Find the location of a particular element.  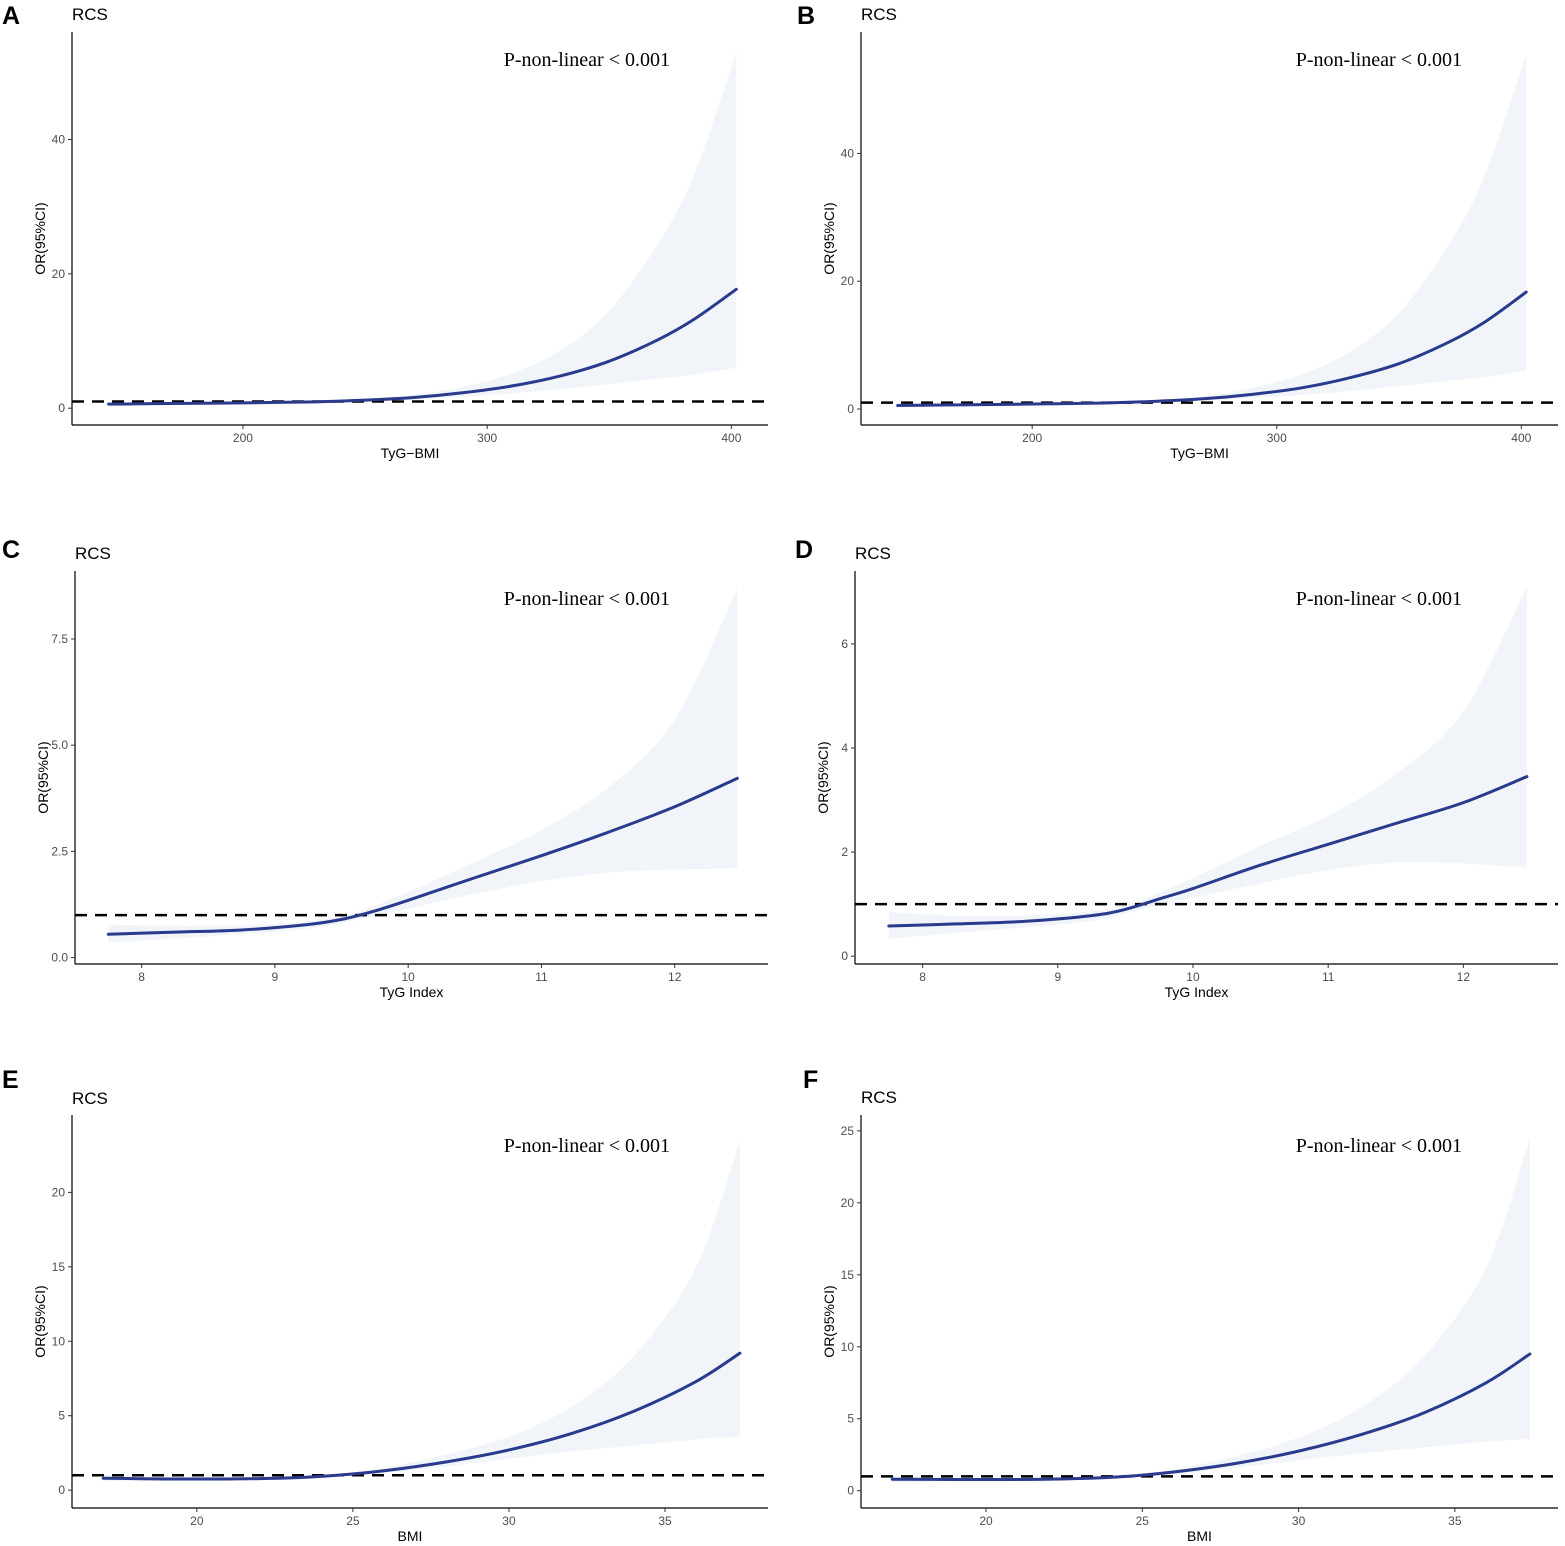

y-tick-label: 0.0 is located at coordinates (59, 958).